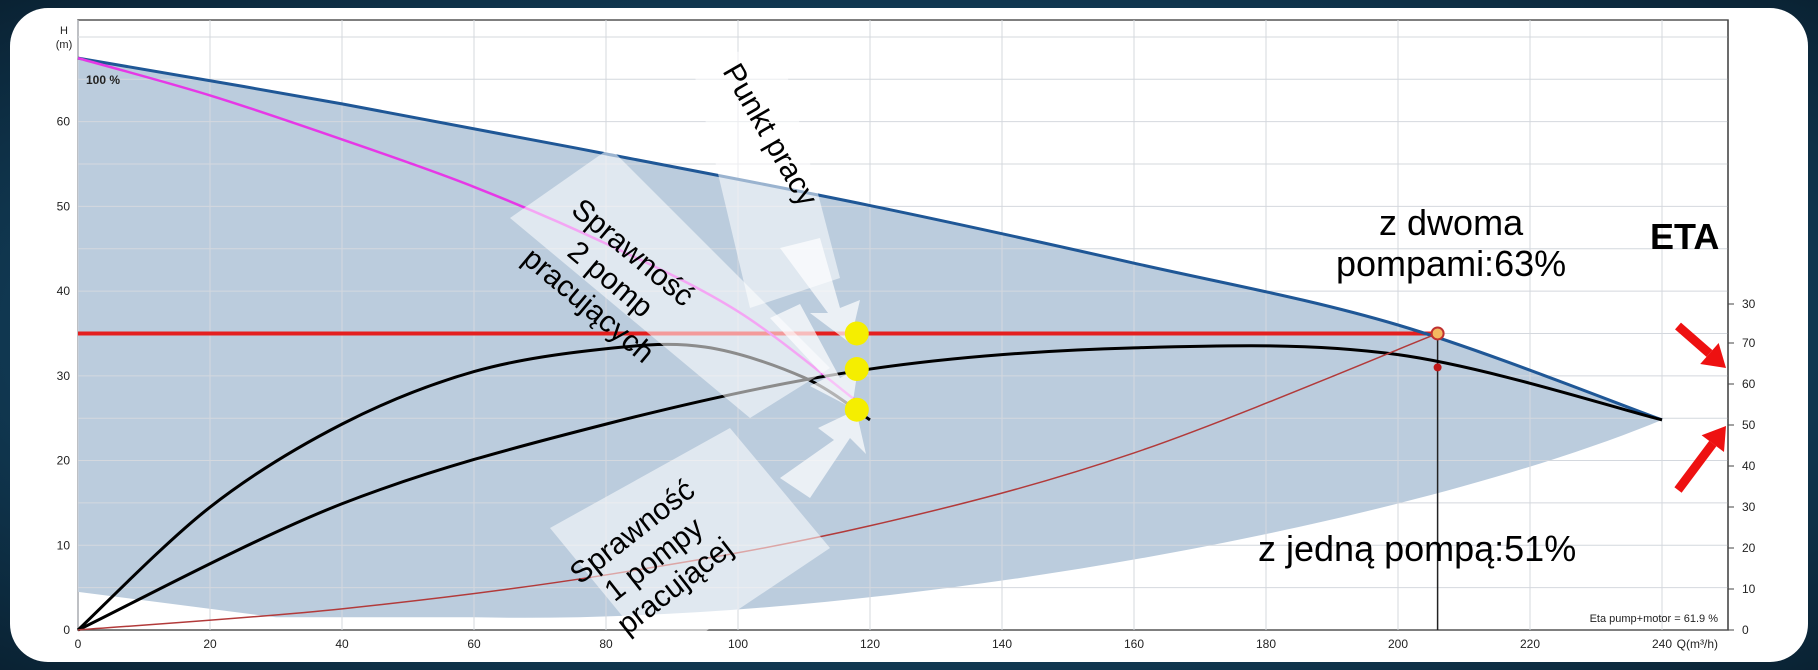  I want to click on y-tick-label: 10, so click(64, 545).